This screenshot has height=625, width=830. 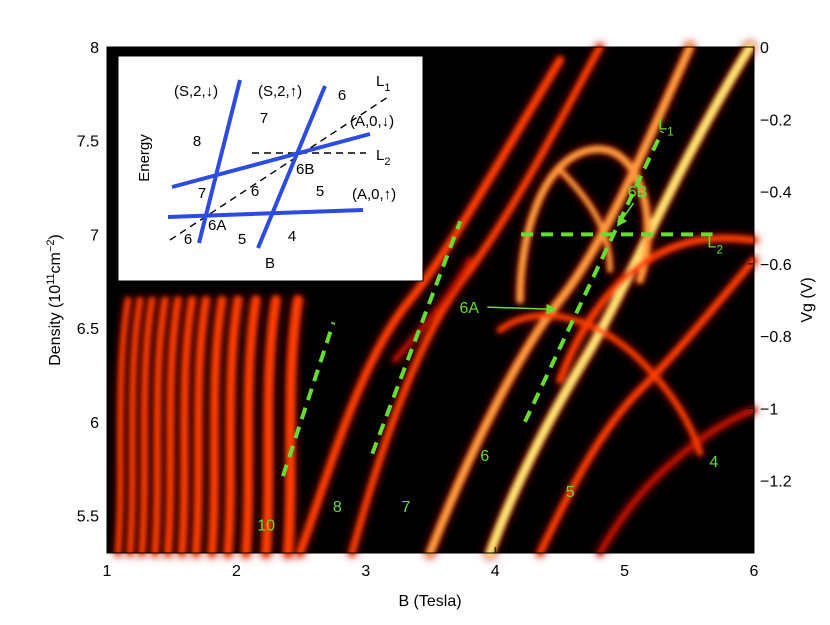 I want to click on line-label-sub: 1, so click(x=670, y=131).